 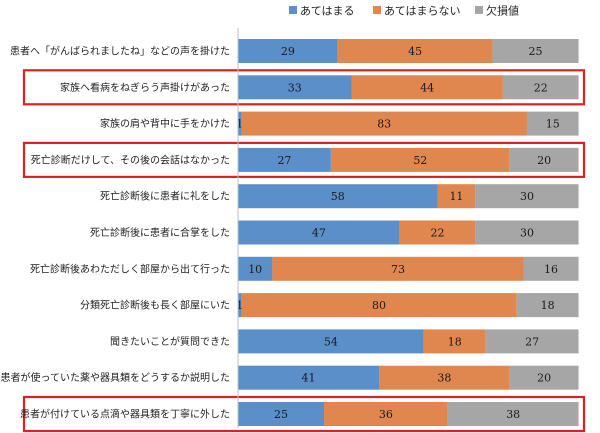 I want to click on value-label-0-3: 27, so click(x=284, y=160).